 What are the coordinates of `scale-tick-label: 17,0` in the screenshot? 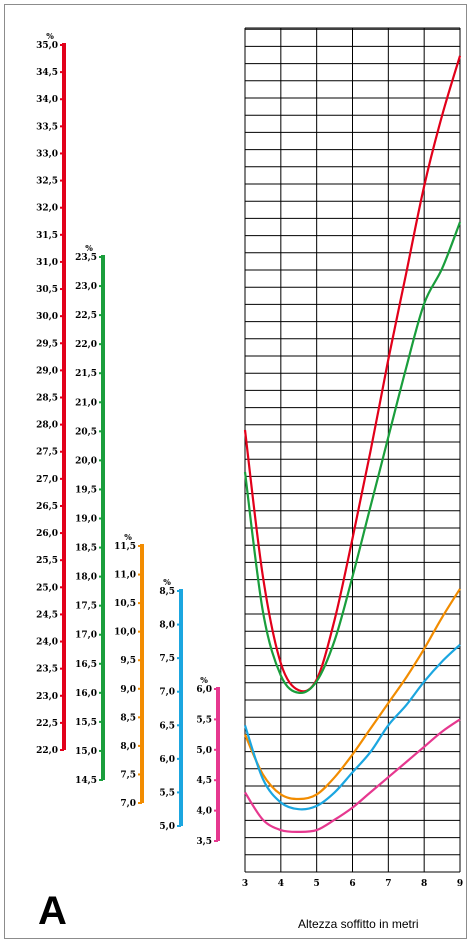 It's located at (86, 636).